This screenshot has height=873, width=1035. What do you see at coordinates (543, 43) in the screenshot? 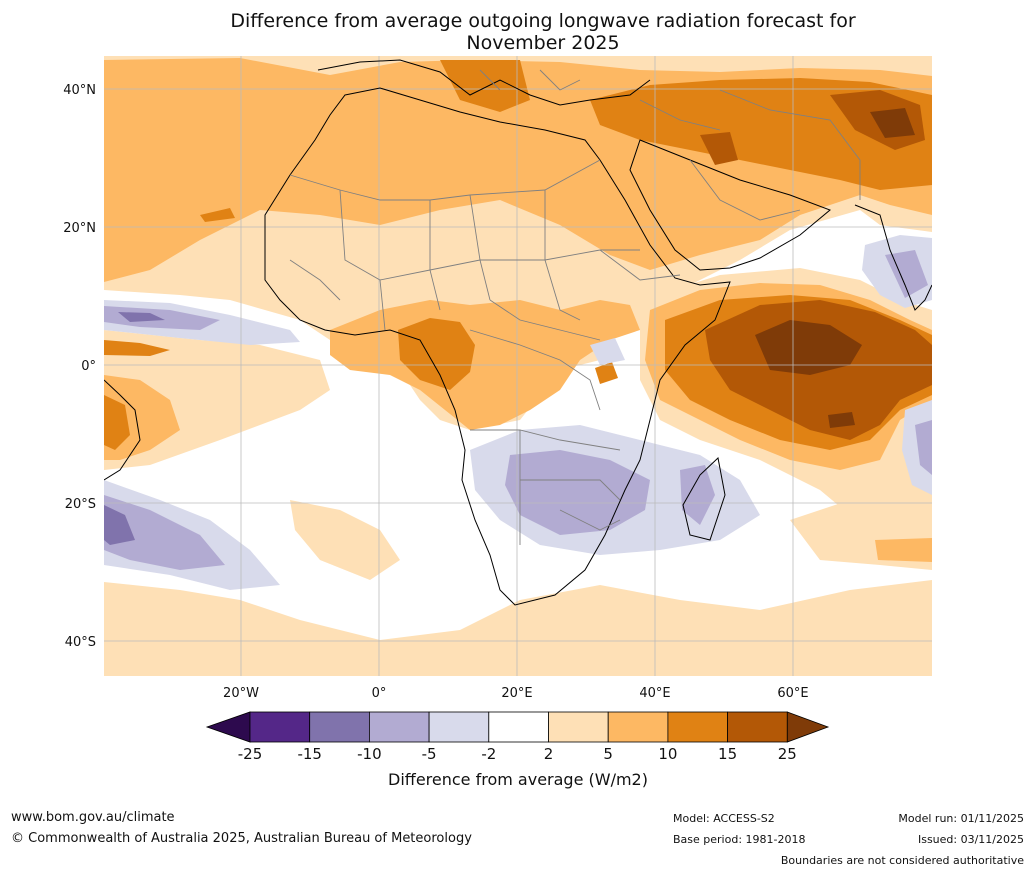
I see `title-line-2: November 2025` at bounding box center [543, 43].